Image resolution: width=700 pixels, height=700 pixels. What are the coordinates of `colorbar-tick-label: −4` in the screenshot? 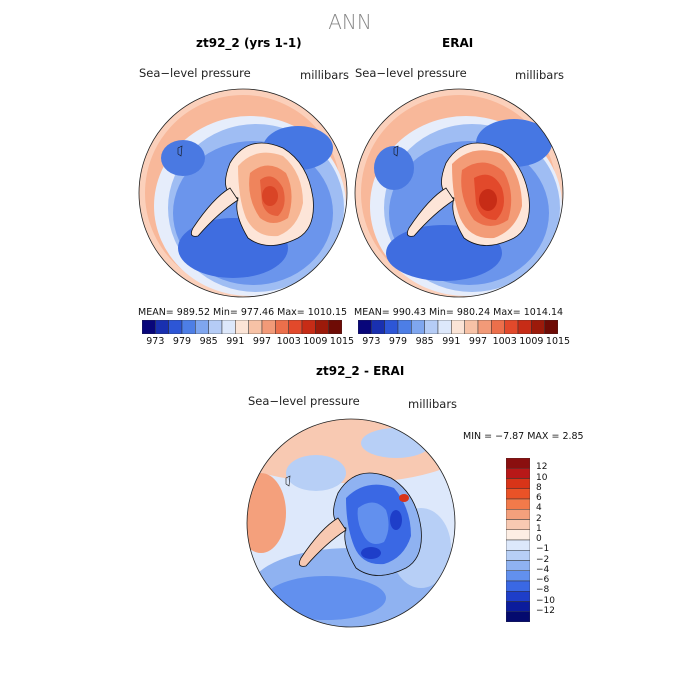 It's located at (543, 569).